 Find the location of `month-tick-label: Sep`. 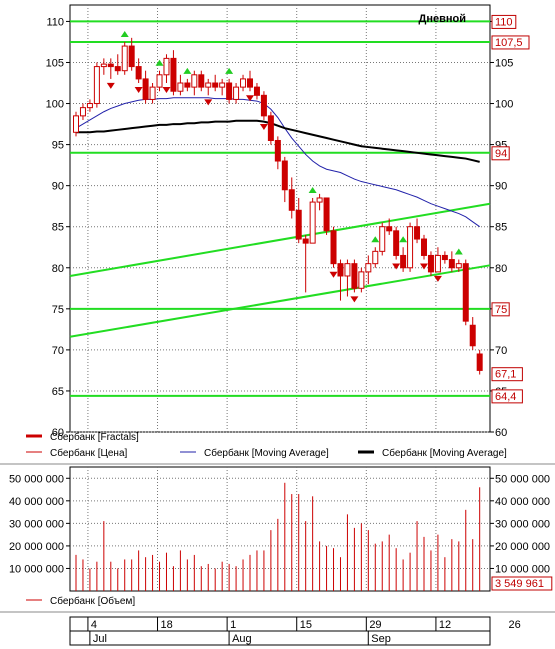

month-tick-label: Sep is located at coordinates (381, 639).